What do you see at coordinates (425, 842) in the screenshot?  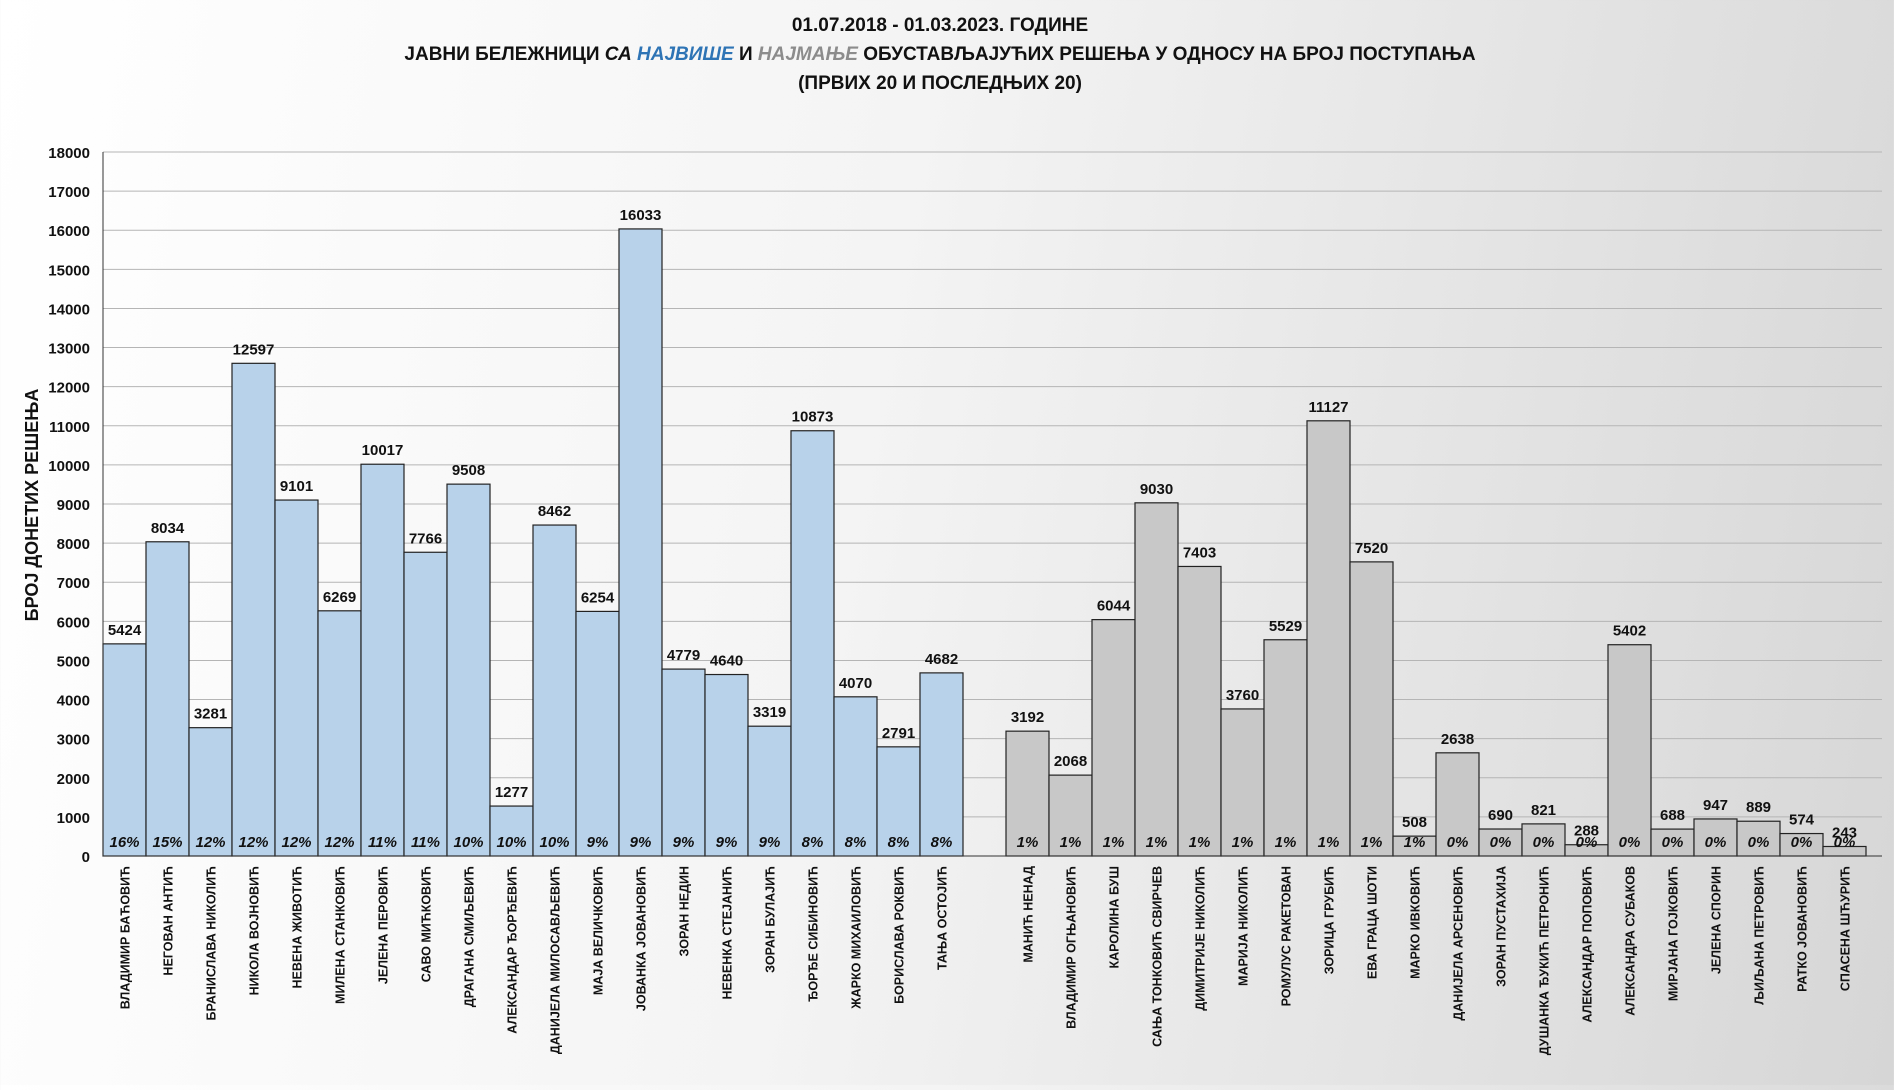 I see `bar-percent-label: 11%` at bounding box center [425, 842].